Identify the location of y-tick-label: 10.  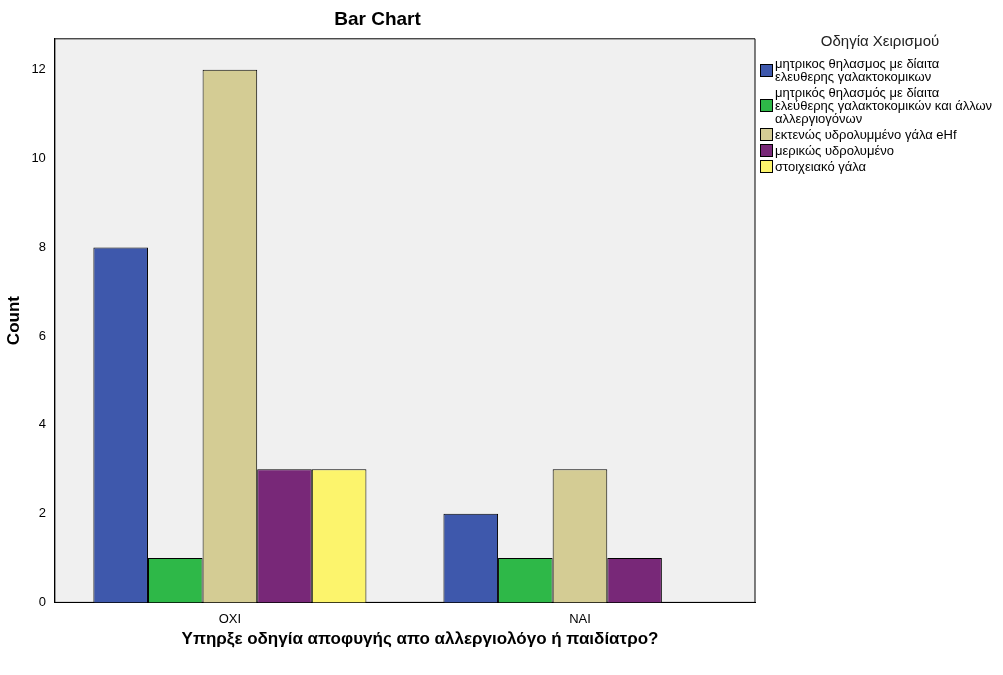
(38, 158).